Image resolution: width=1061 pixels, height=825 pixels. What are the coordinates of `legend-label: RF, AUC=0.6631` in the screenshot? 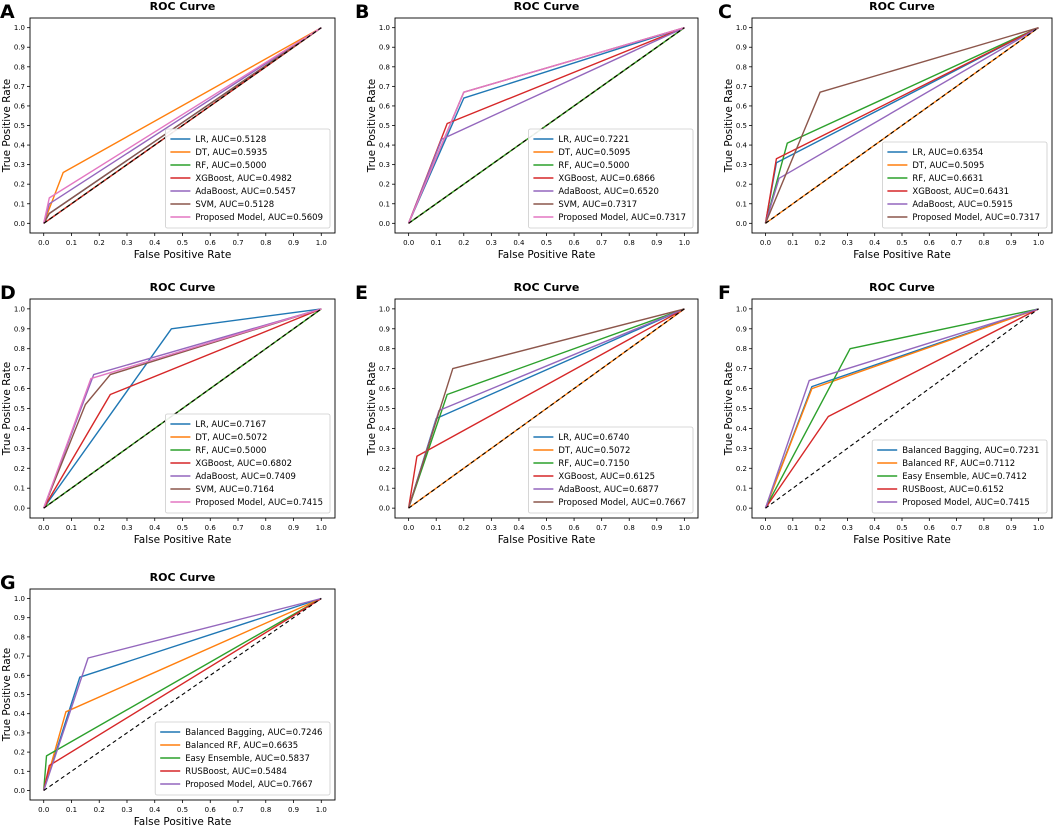 It's located at (947, 179).